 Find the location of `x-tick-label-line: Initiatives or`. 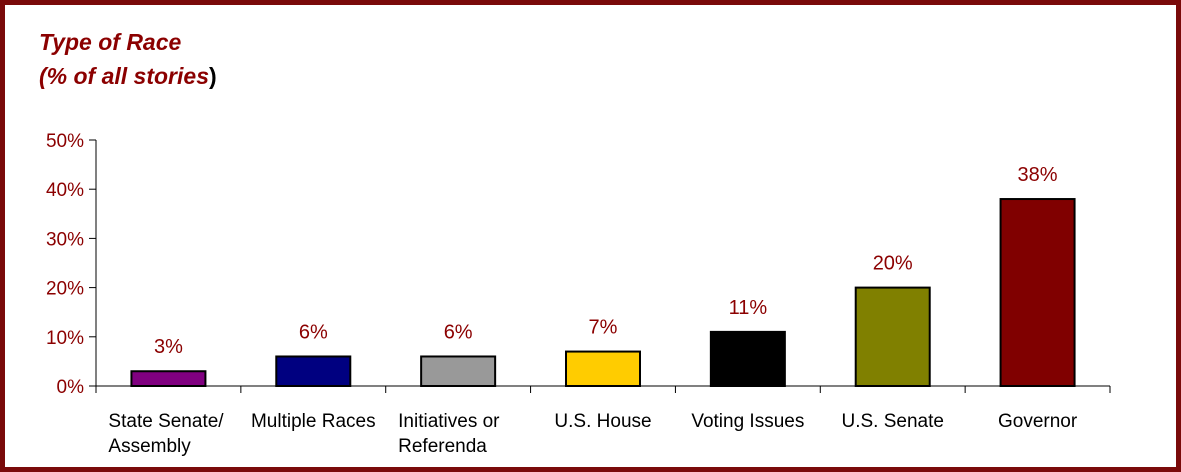

x-tick-label-line: Initiatives or is located at coordinates (449, 421).